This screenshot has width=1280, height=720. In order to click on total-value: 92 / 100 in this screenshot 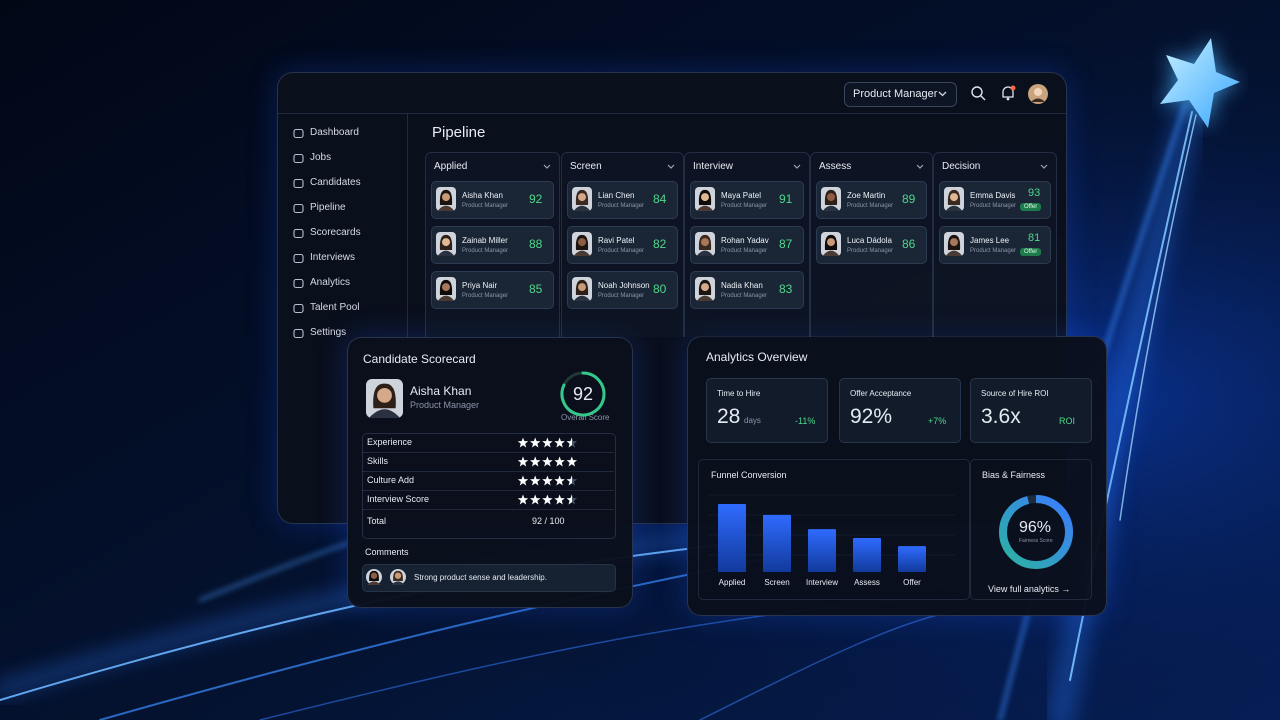, I will do `click(548, 521)`.